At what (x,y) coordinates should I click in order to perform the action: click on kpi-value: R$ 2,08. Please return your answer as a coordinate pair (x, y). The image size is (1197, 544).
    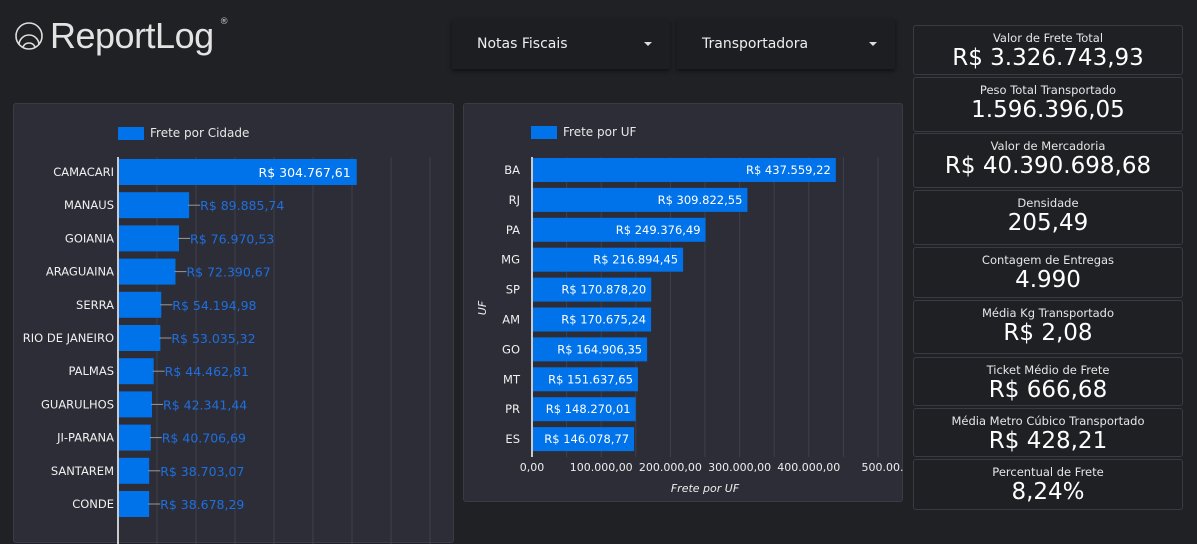
    Looking at the image, I should click on (1048, 333).